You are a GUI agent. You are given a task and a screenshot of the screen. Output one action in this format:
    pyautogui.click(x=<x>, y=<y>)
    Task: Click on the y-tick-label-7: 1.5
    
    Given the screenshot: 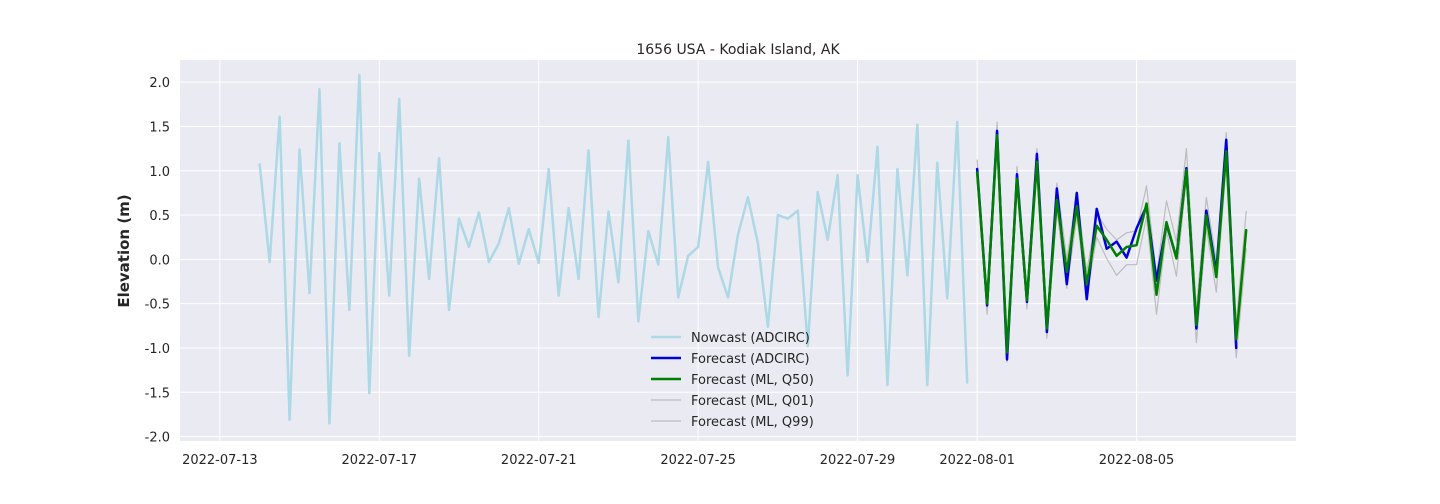 What is the action you would take?
    pyautogui.click(x=159, y=127)
    